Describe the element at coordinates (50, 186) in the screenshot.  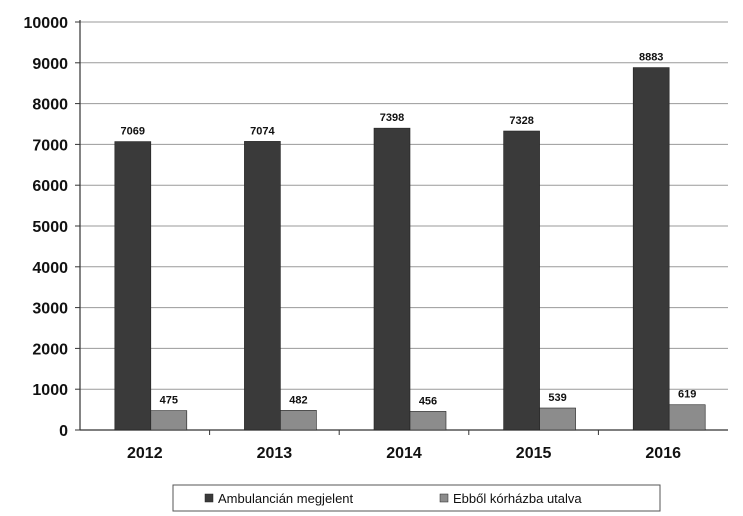
I see `y-tick-label: 6000` at that location.